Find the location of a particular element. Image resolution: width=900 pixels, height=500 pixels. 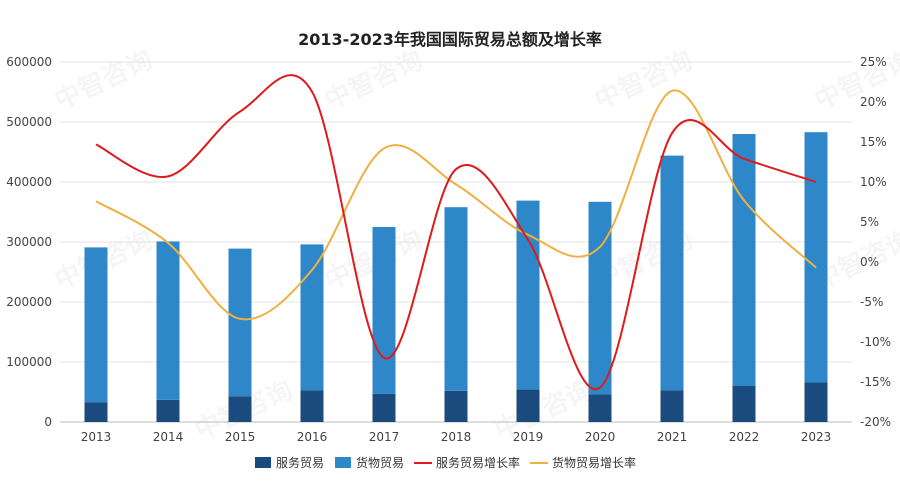

y-right-tick-label: 20% is located at coordinates (873, 102).